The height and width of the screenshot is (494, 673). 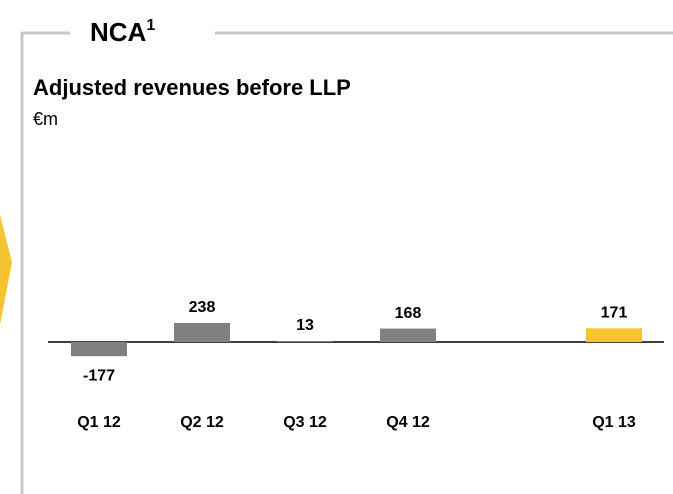 I want to click on x-tick-label: Q2 12, so click(x=202, y=422).